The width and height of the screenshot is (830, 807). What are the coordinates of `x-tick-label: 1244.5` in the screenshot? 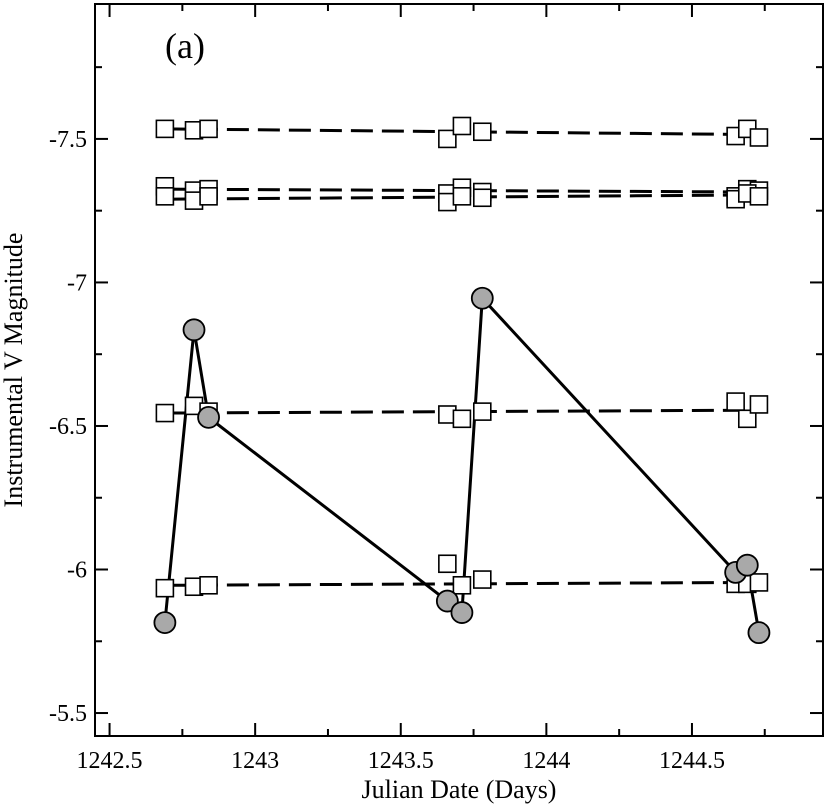 It's located at (692, 761).